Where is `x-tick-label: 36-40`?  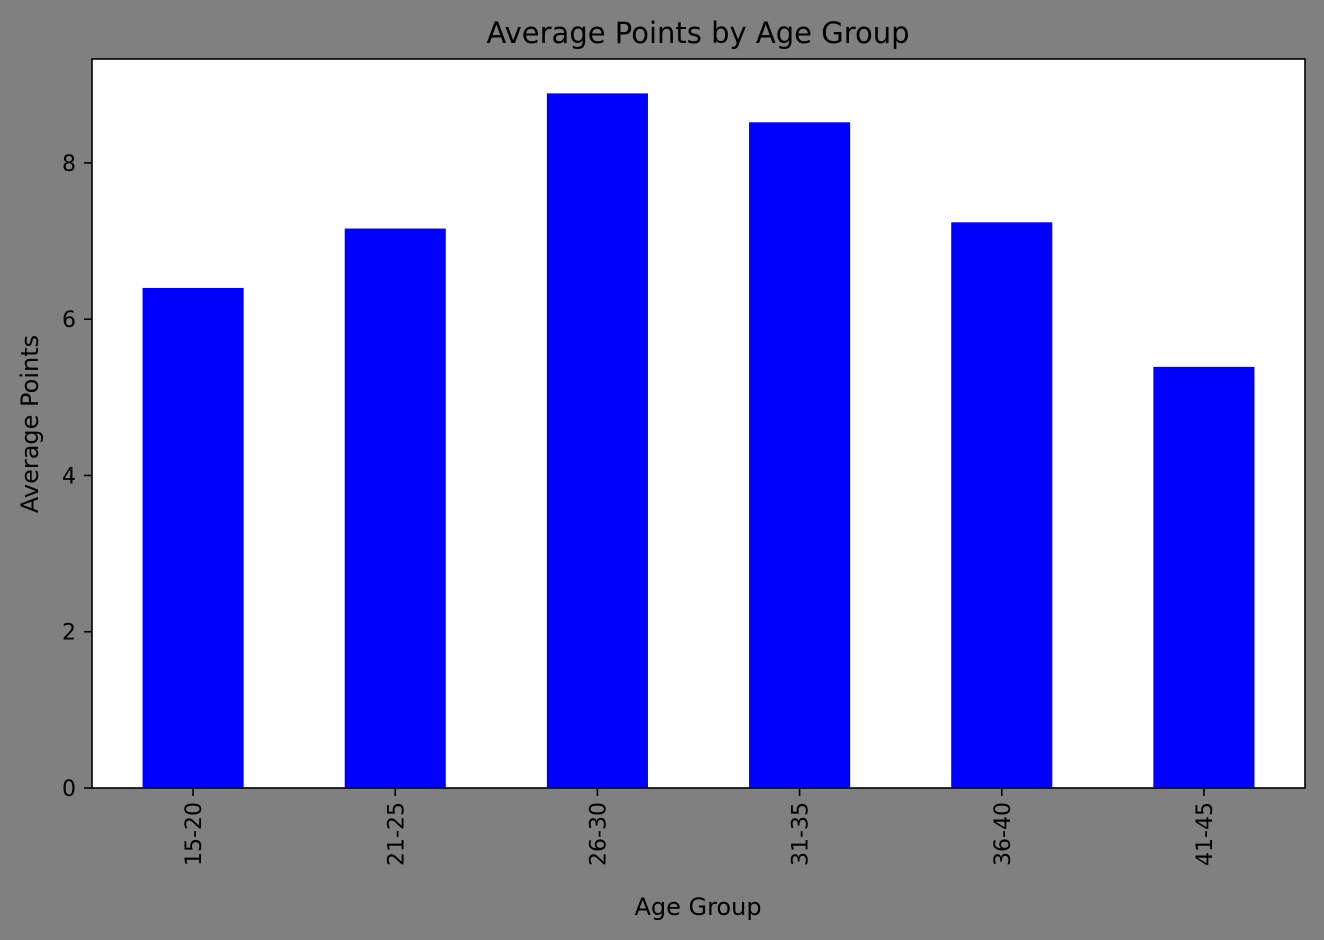 x-tick-label: 36-40 is located at coordinates (1003, 834).